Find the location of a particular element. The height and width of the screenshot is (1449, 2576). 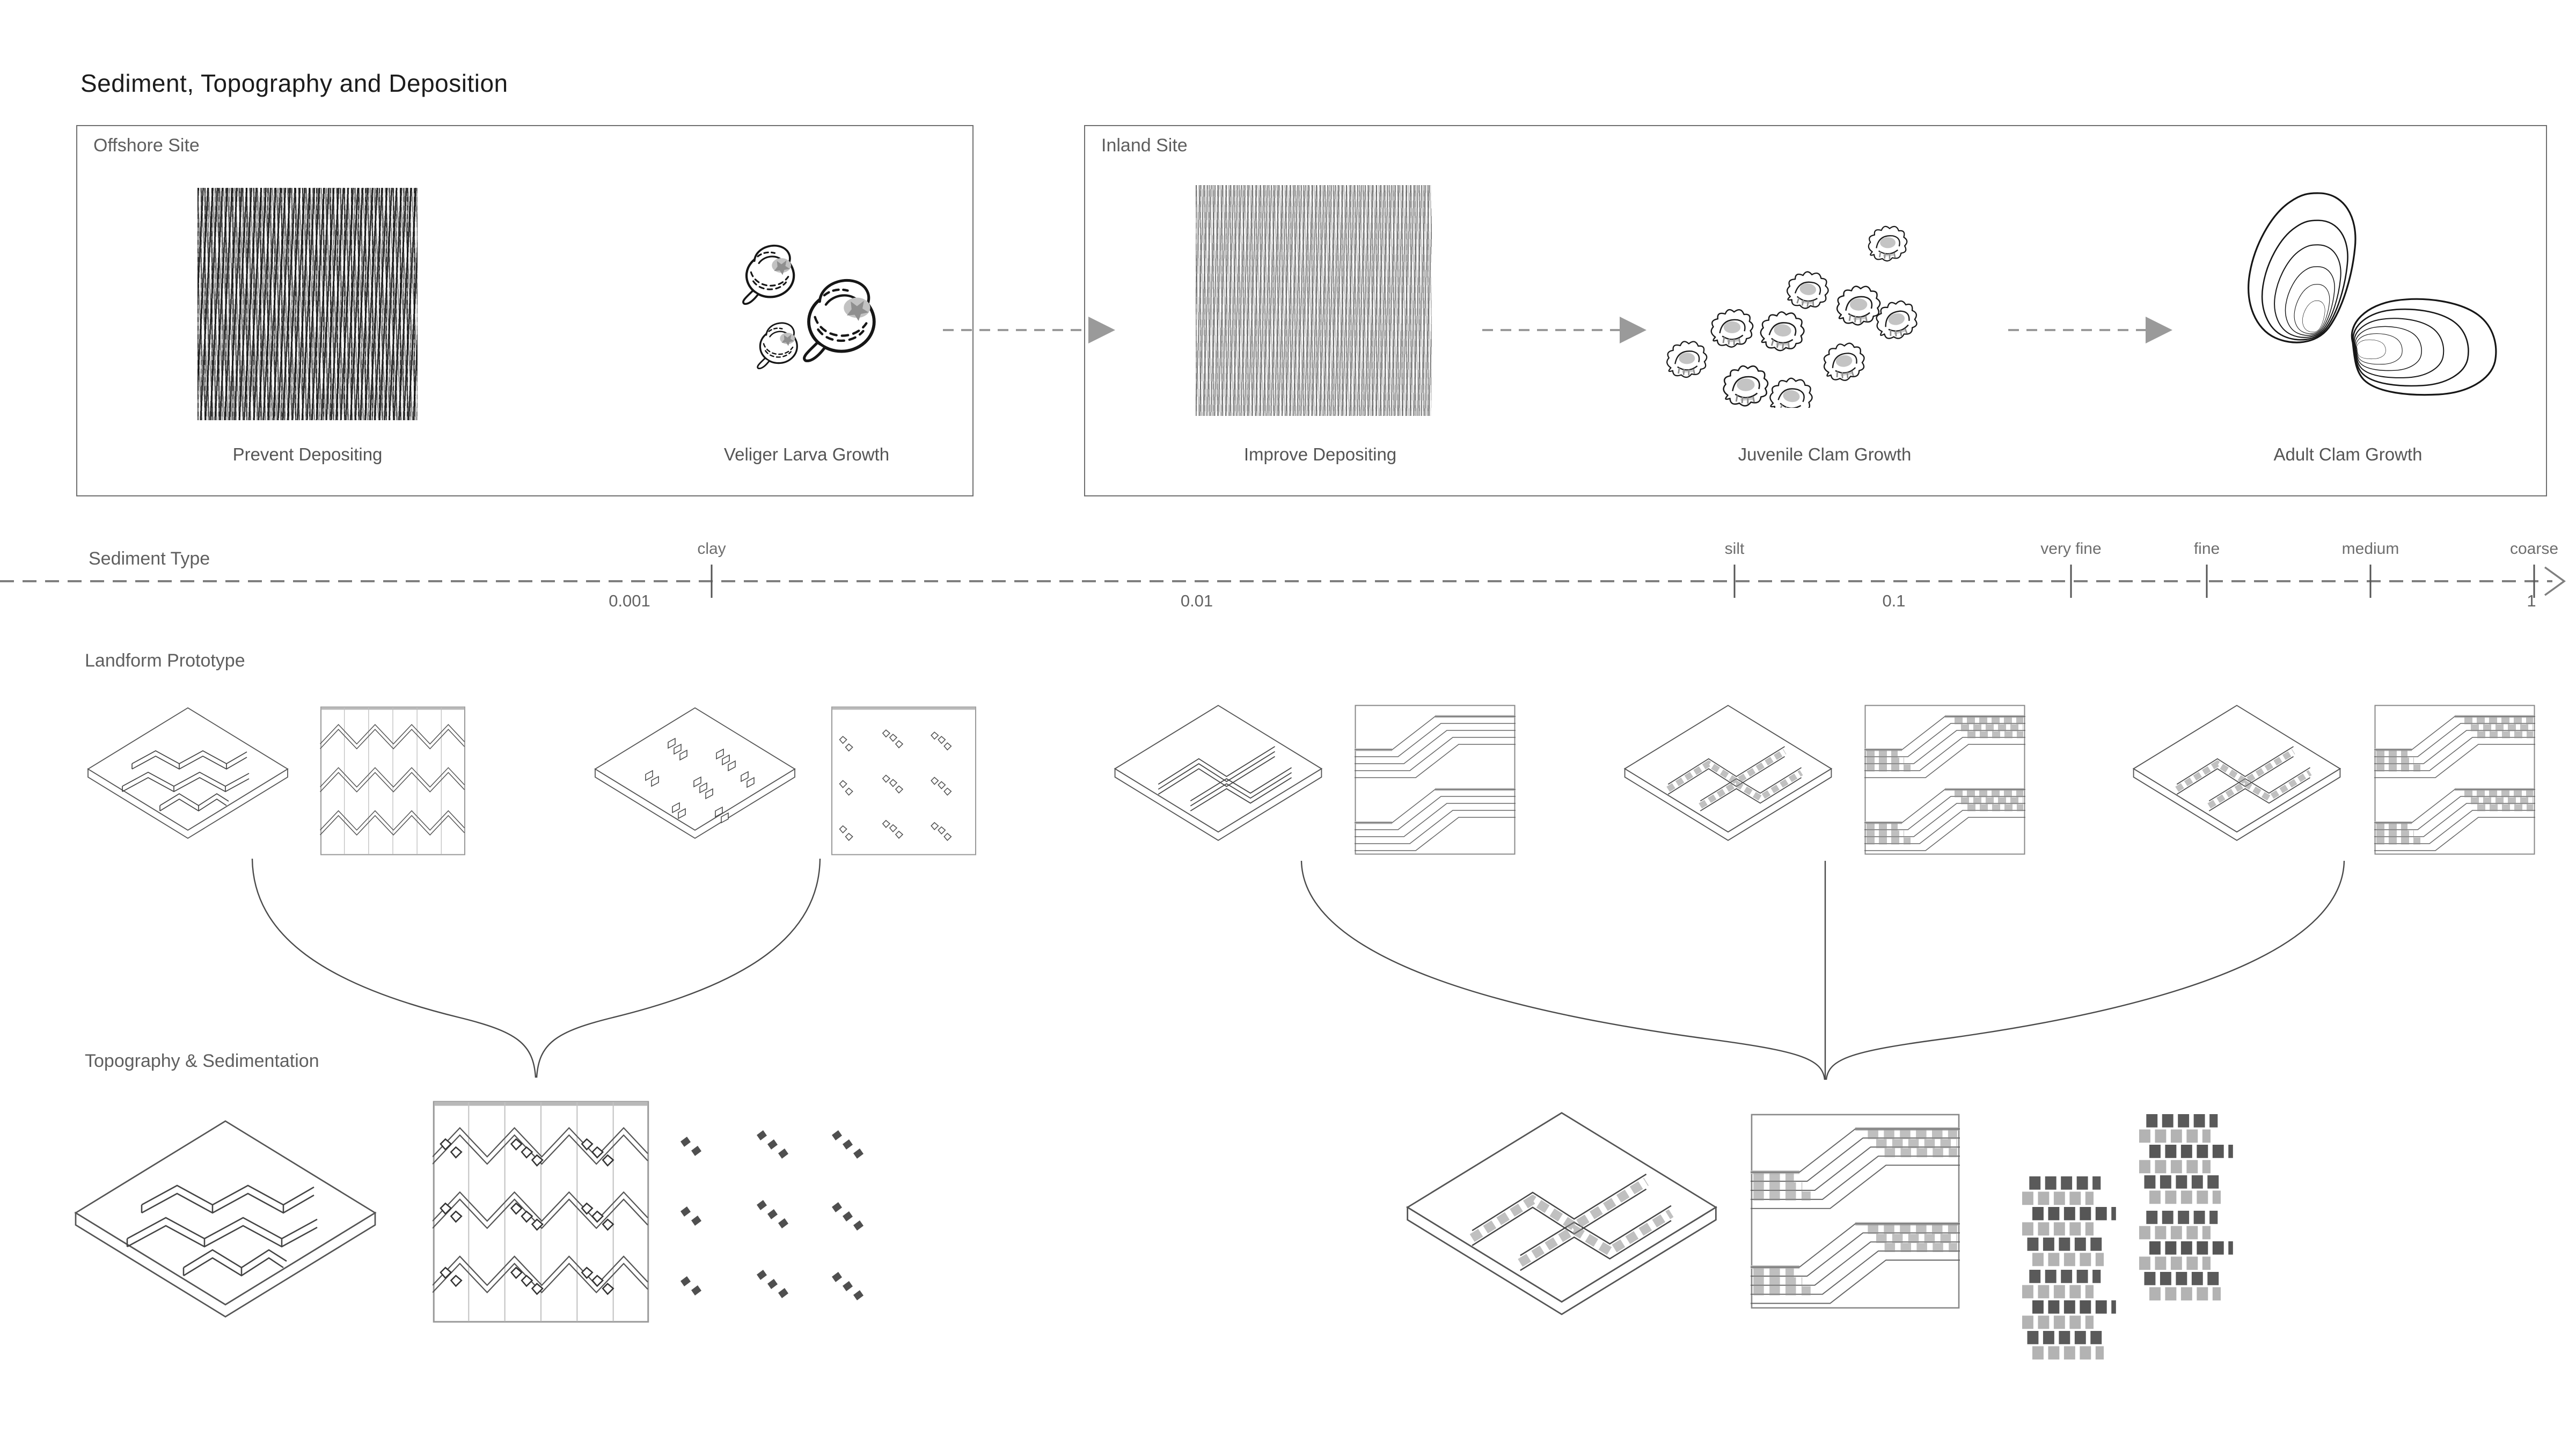

scale-value-1: 1 is located at coordinates (2531, 600).